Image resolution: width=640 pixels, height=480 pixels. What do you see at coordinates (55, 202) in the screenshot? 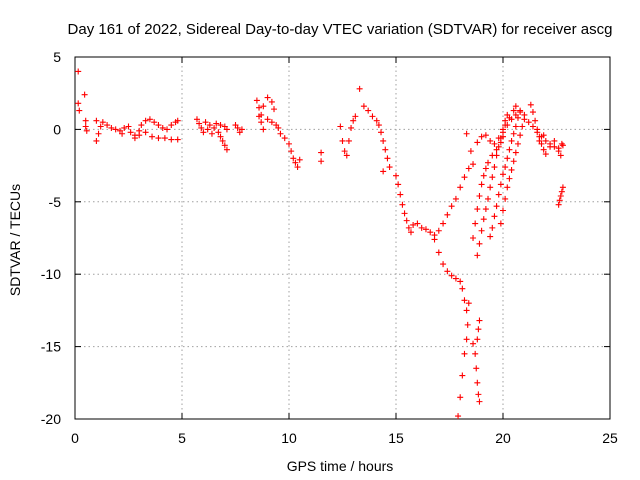
I see `y-tick-label: -5` at bounding box center [55, 202].